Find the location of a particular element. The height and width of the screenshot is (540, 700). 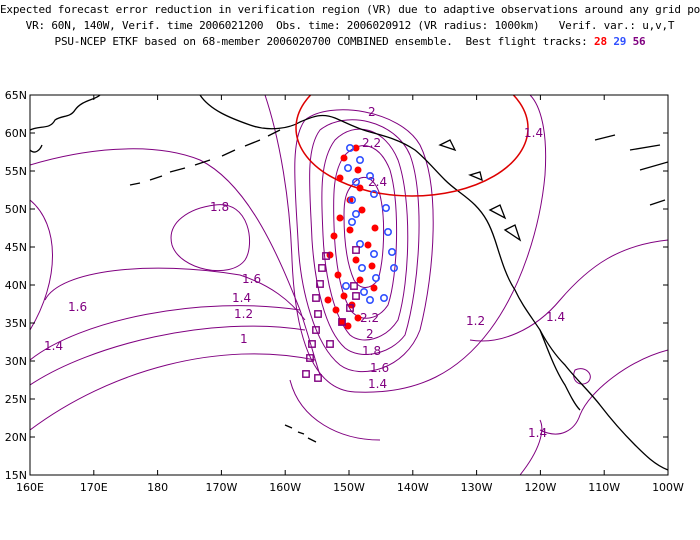

lon-tick-label: 100W is located at coordinates (668, 487).